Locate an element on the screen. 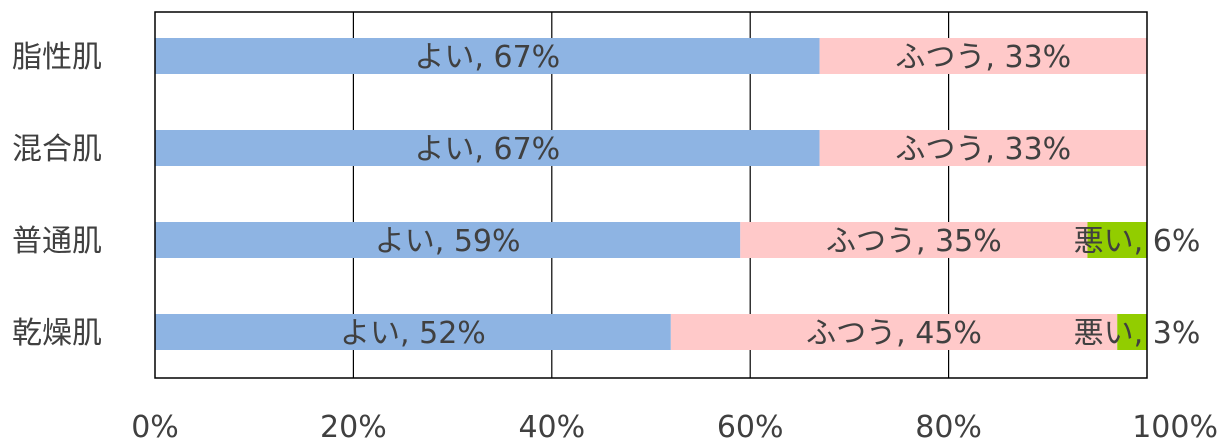 The width and height of the screenshot is (1226, 445). x-tick-label: 100% is located at coordinates (1175, 427).